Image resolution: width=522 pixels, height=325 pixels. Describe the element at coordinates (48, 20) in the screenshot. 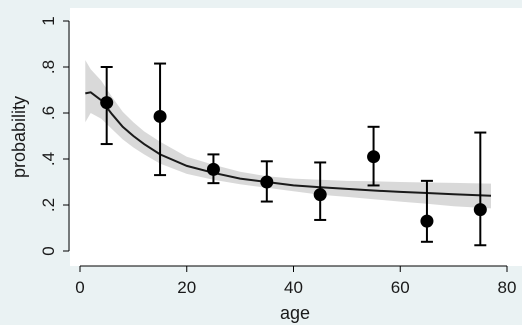

I see `y-tick-label: 1` at that location.